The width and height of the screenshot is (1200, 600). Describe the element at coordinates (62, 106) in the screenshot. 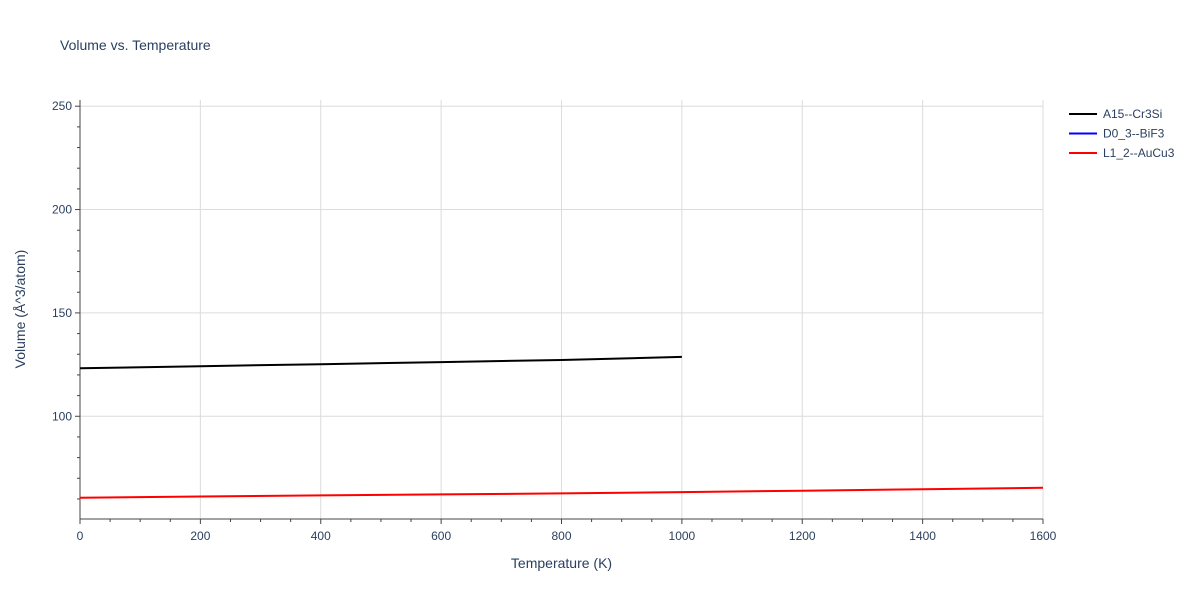

I see `y-tick-label: 250` at that location.